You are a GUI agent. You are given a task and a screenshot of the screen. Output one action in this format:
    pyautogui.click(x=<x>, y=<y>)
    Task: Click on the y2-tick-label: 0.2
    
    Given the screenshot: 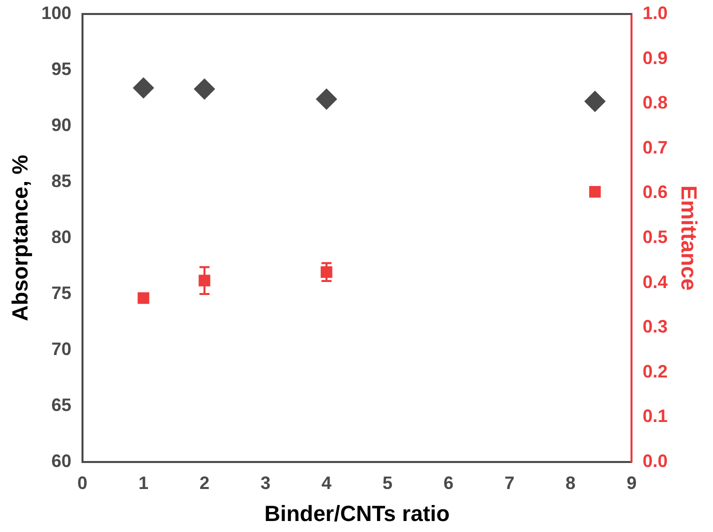 What is the action you would take?
    pyautogui.click(x=655, y=371)
    